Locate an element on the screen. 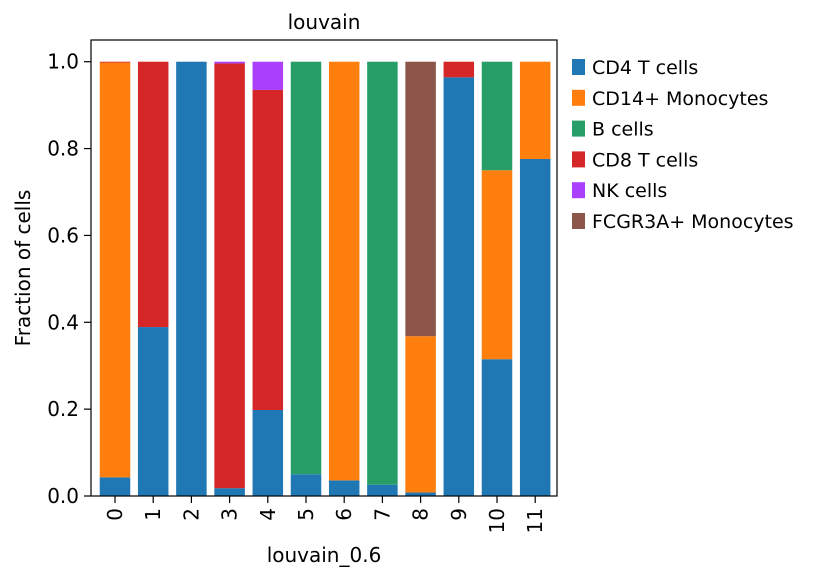 This screenshot has width=840, height=579. x-tick-label: 3 is located at coordinates (230, 514).